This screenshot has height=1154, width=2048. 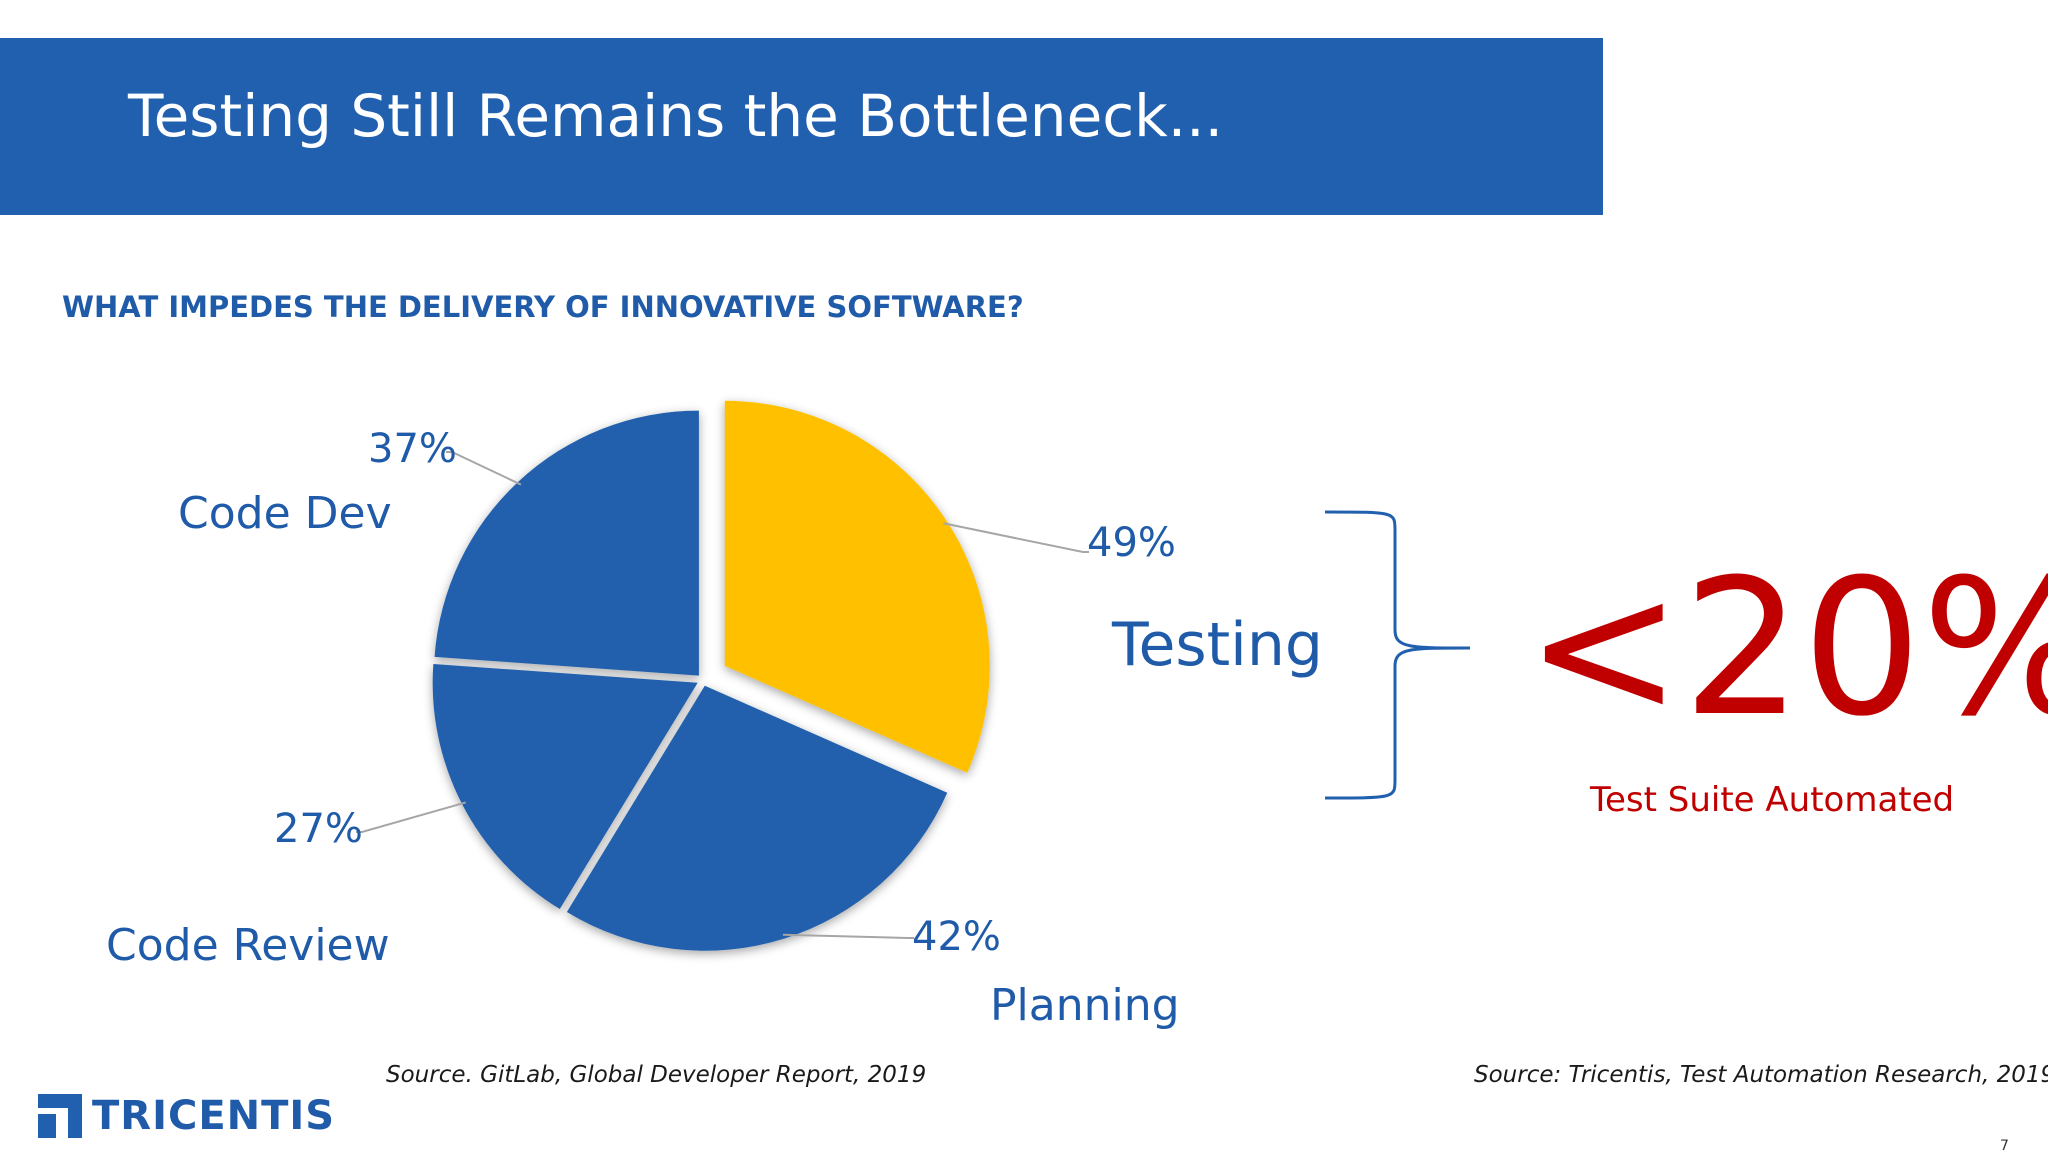 What do you see at coordinates (248, 945) in the screenshot?
I see `pie-category-label-code-review: Code Review` at bounding box center [248, 945].